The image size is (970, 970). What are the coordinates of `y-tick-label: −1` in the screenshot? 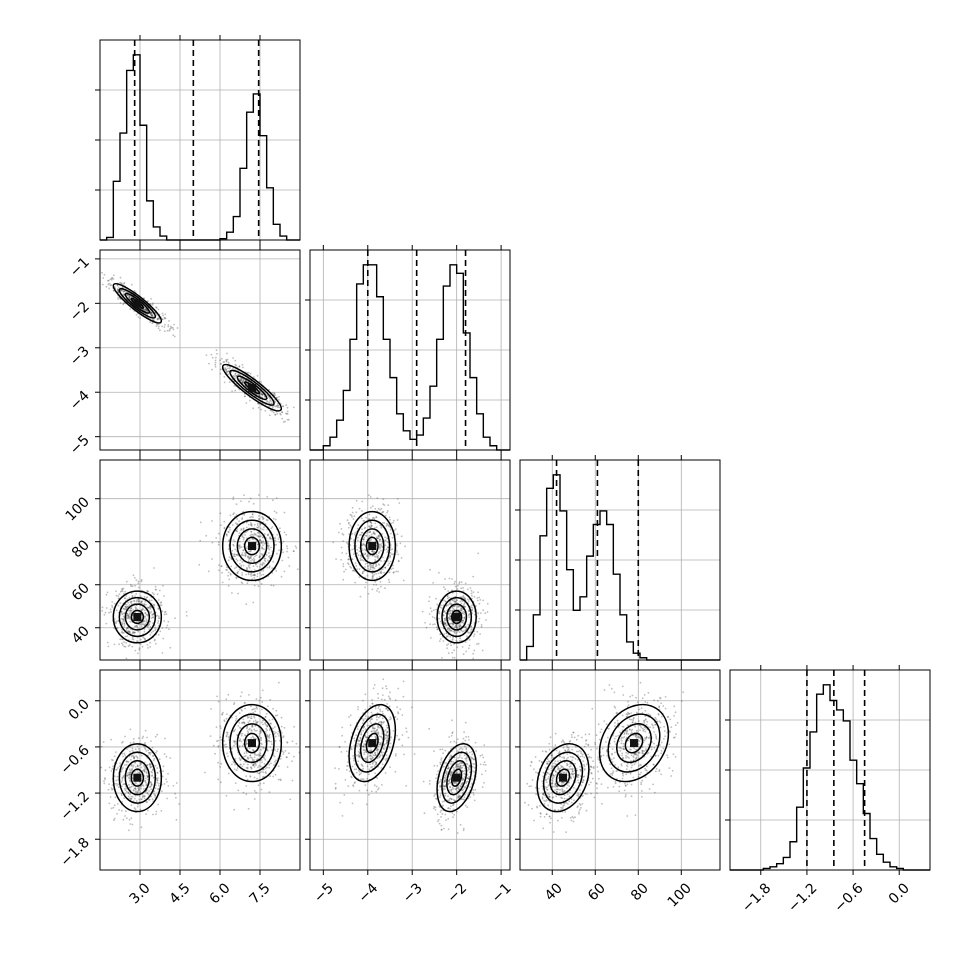 It's located at (80, 267).